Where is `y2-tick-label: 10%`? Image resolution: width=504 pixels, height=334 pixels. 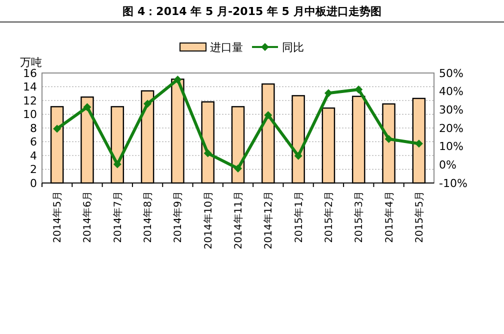
y2-tick-label: 10% is located at coordinates (451, 147).